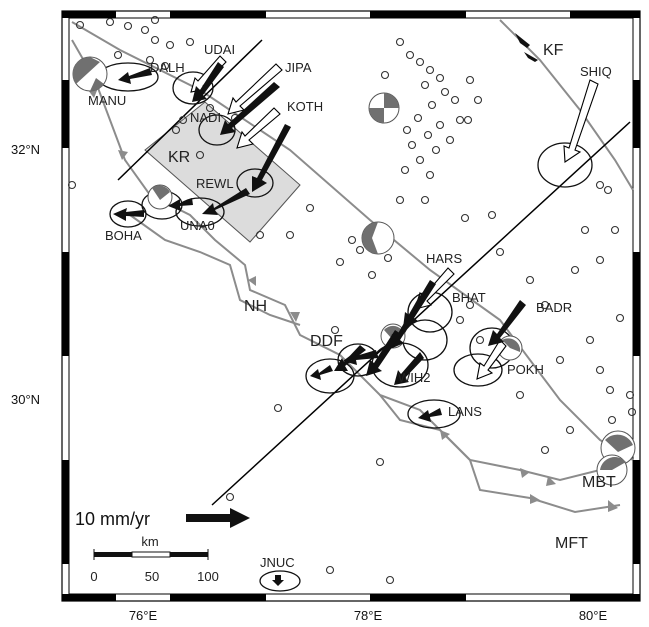 The width and height of the screenshot is (649, 627). What do you see at coordinates (469, 297) in the screenshot?
I see `station-label-bhat: BHAT` at bounding box center [469, 297].